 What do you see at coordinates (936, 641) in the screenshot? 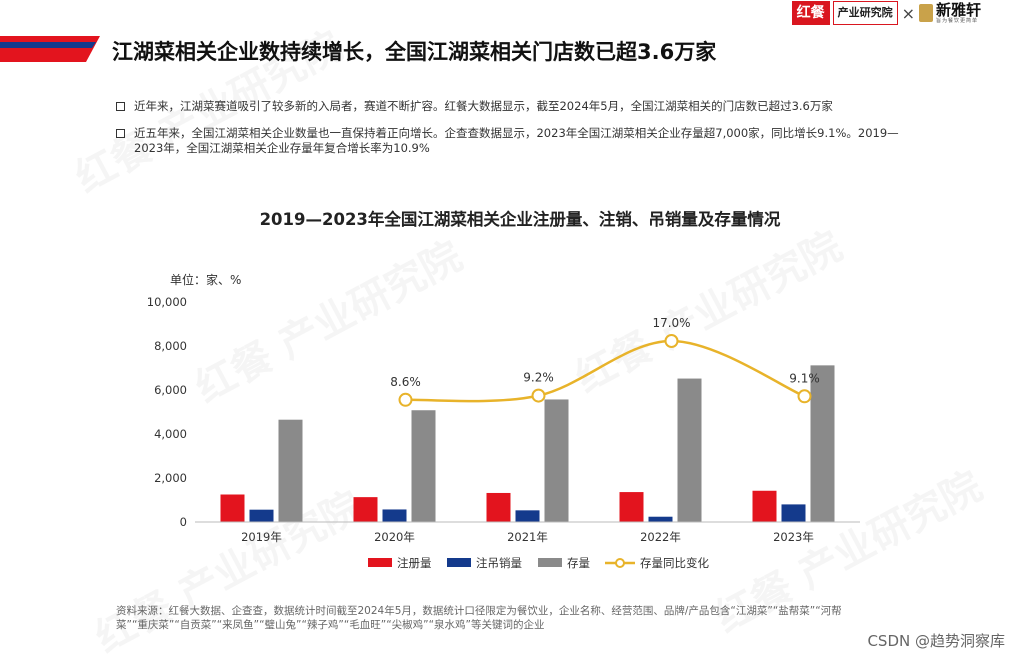
I see `csdn-credit: CSDN @趋势洞察库` at bounding box center [936, 641].